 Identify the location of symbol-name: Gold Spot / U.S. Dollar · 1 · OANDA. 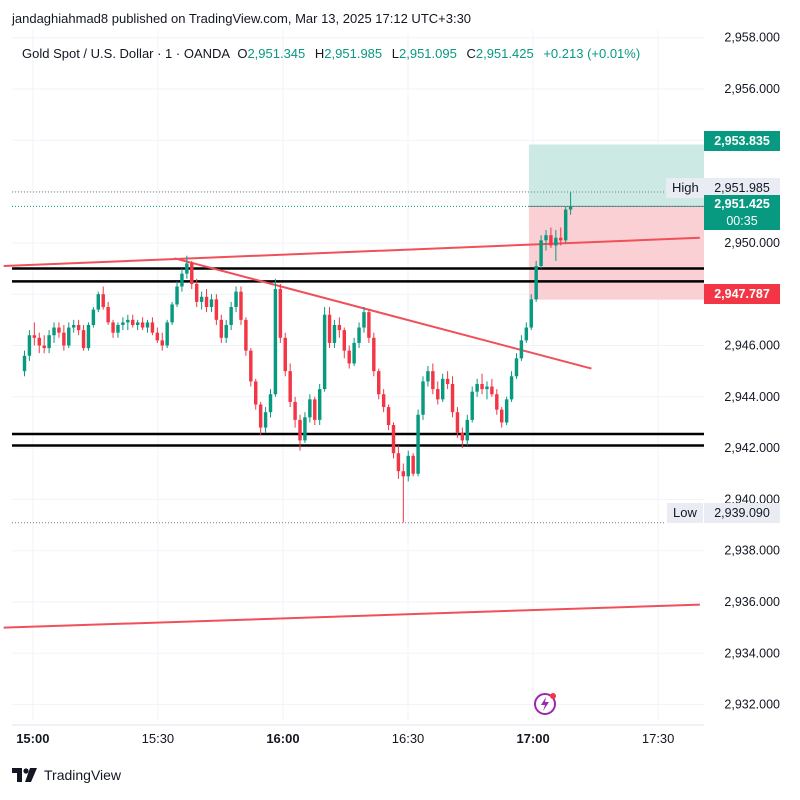
(126, 53).